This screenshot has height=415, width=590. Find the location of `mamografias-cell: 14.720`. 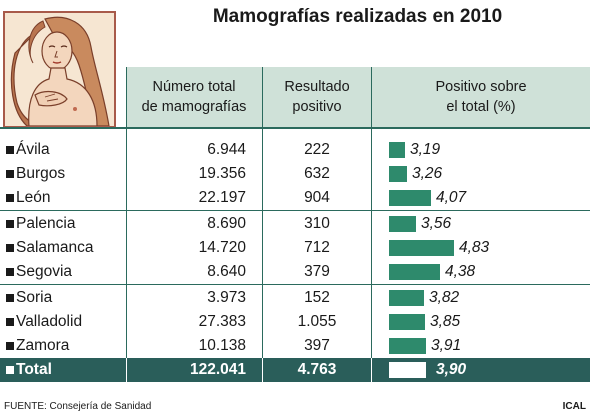

mamografias-cell: 14.720 is located at coordinates (222, 247).